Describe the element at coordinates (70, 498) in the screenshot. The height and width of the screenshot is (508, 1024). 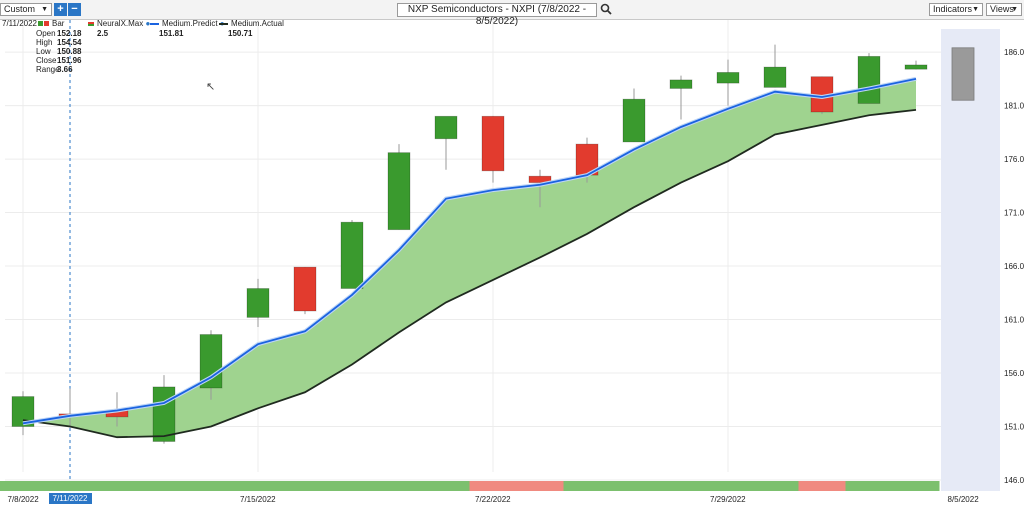
I see `x-tick-label: 7/11/2022` at that location.